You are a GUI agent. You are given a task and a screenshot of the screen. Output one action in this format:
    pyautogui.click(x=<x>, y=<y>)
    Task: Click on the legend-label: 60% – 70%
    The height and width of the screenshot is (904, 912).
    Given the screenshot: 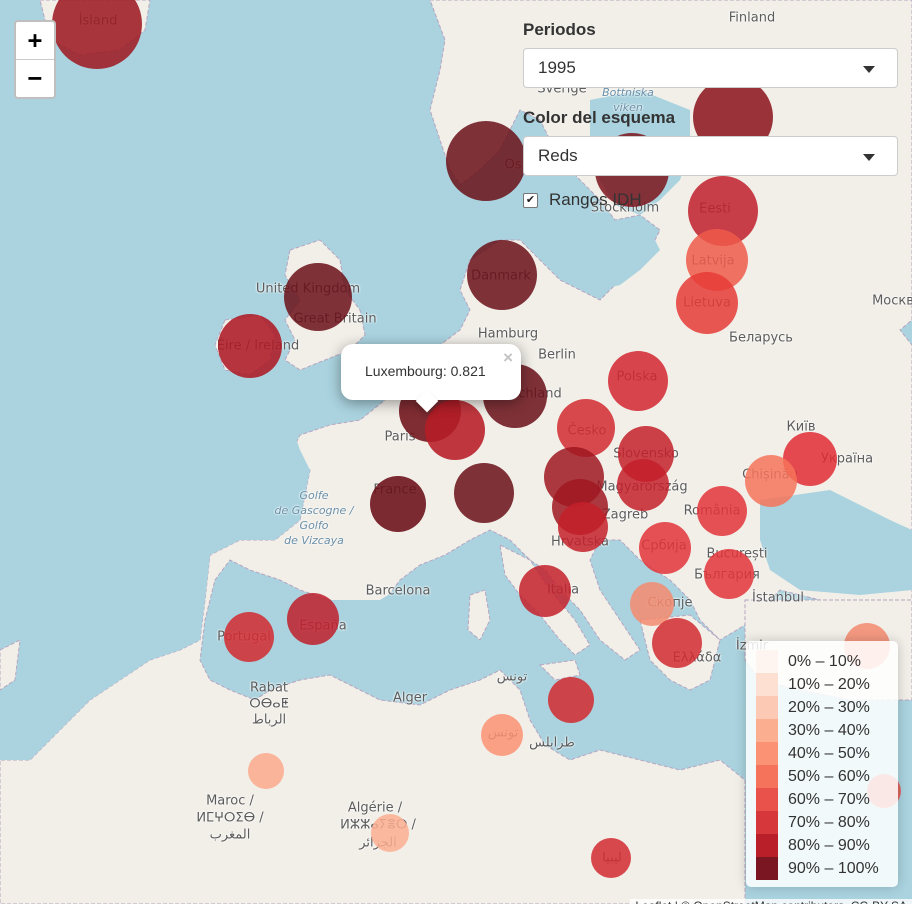 What is the action you would take?
    pyautogui.click(x=829, y=799)
    